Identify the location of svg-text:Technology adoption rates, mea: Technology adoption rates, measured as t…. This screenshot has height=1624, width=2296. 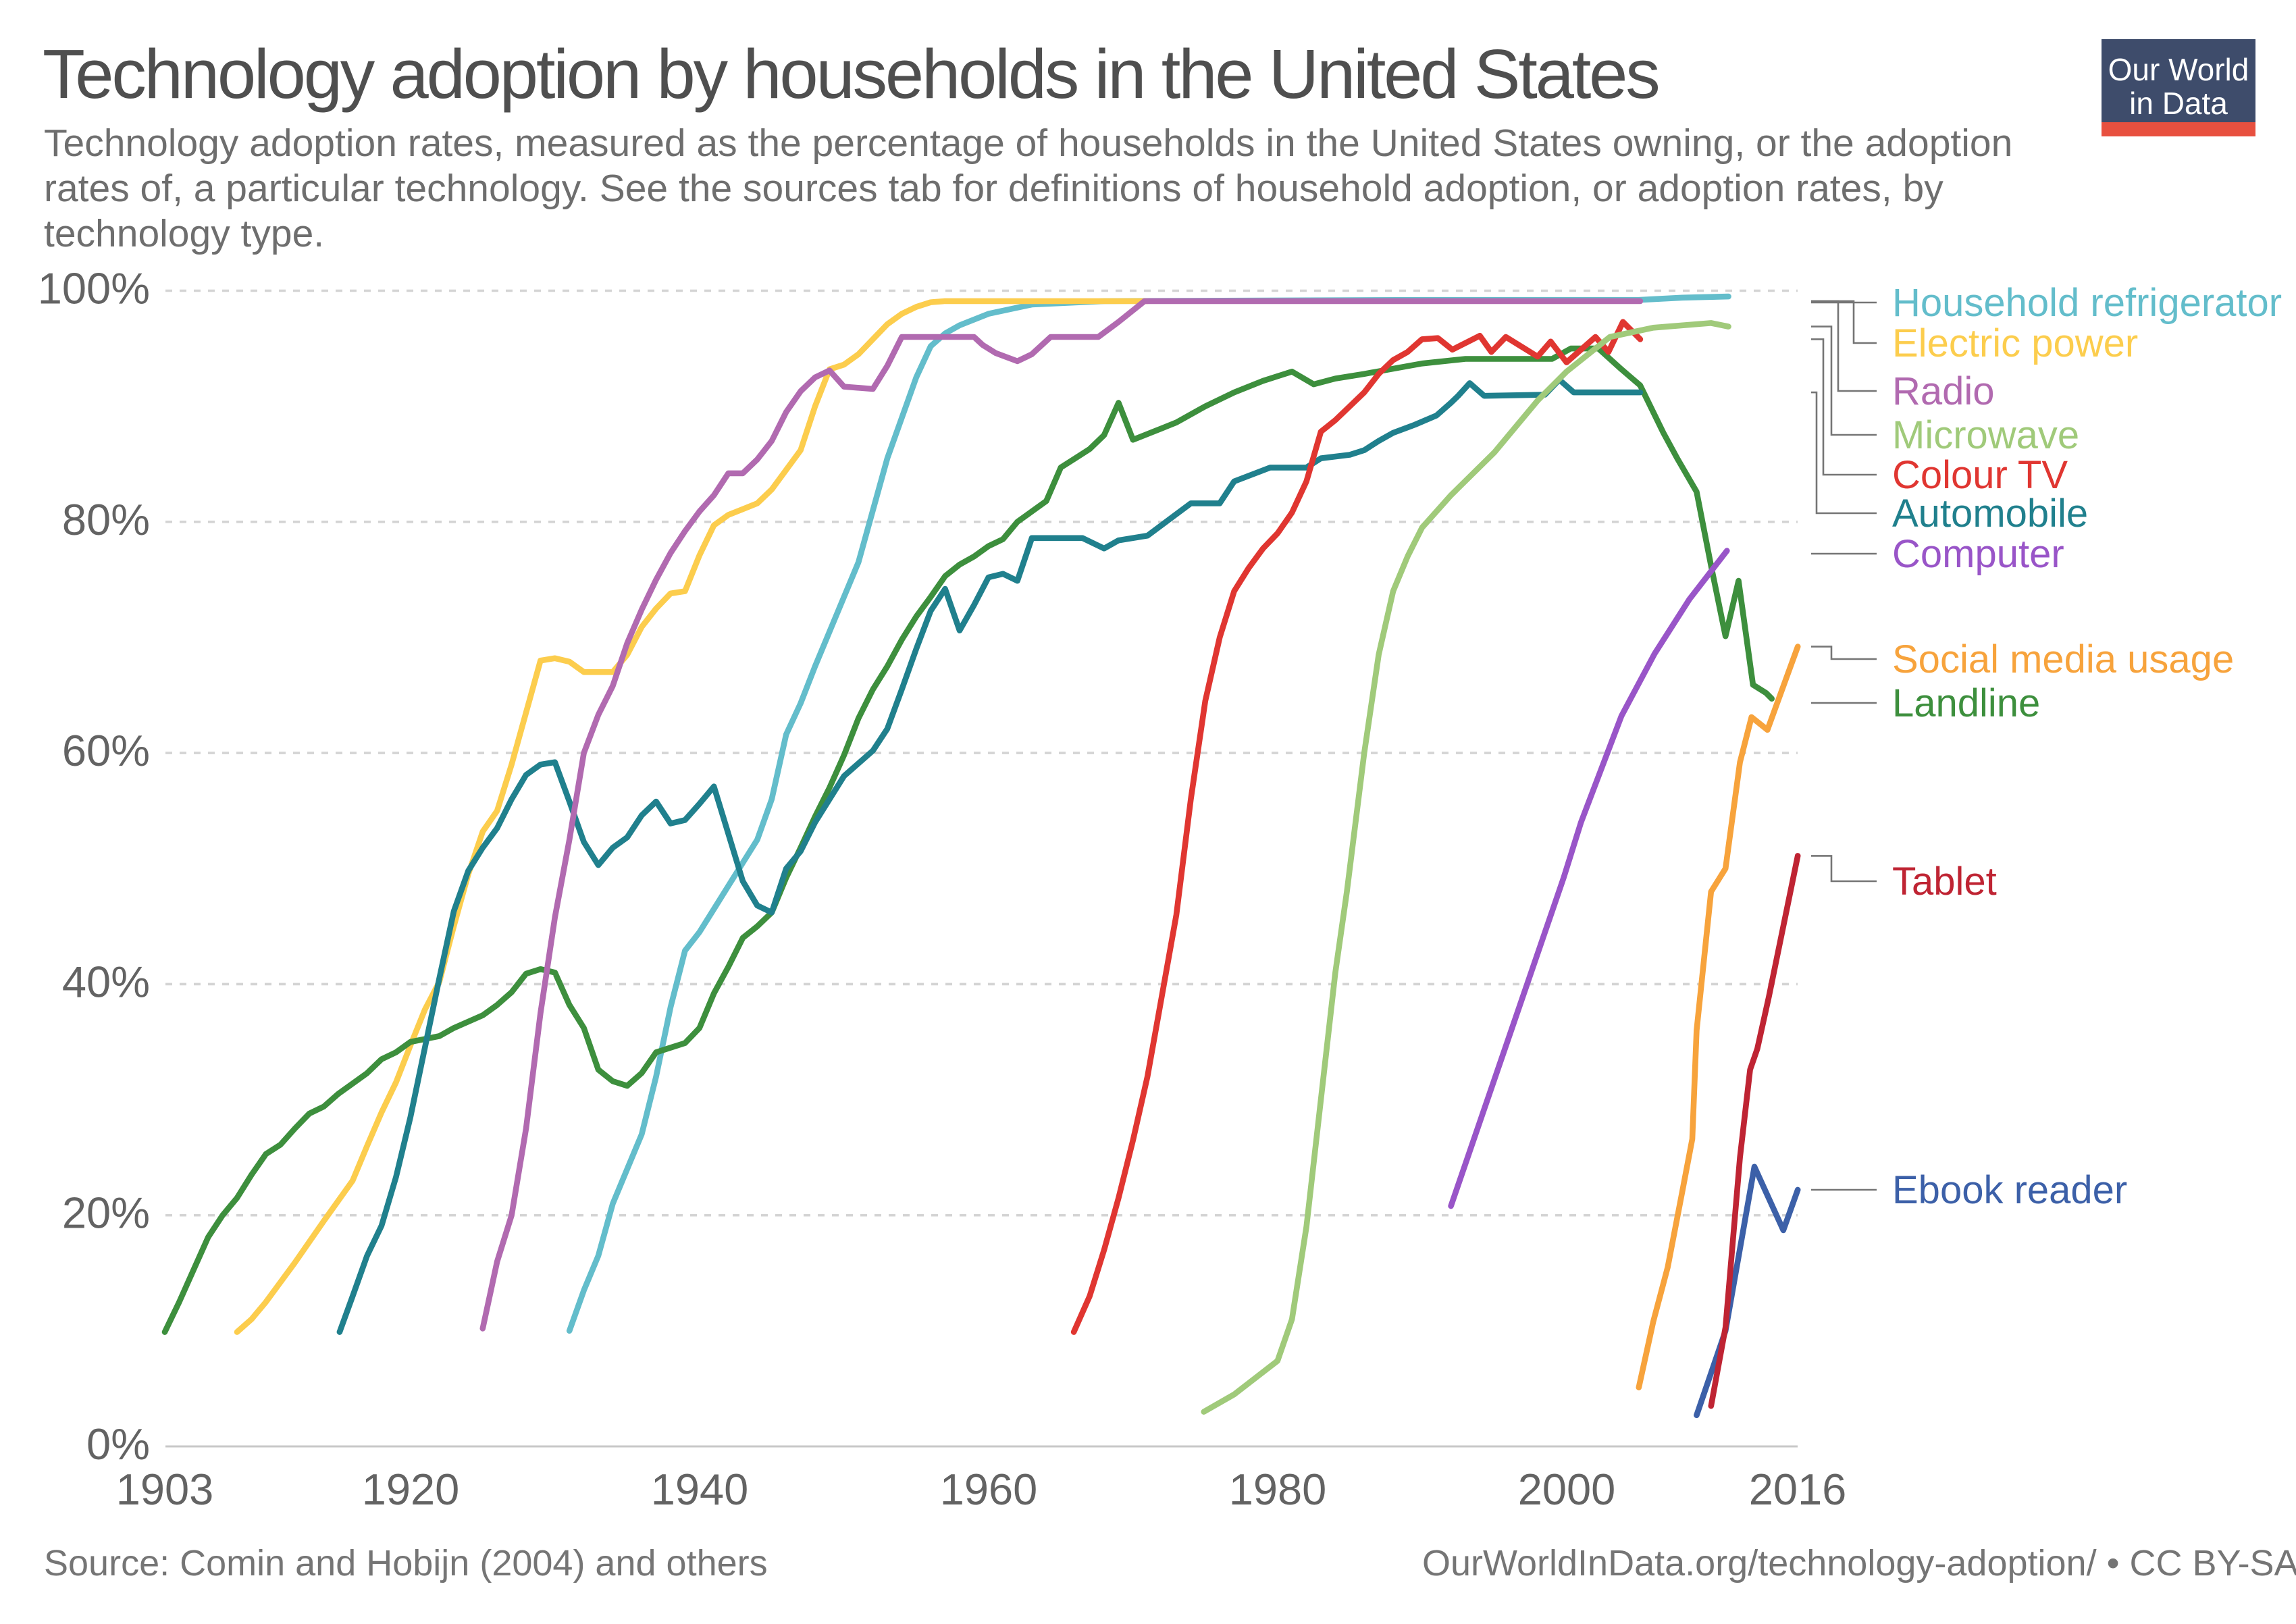
(1028, 144).